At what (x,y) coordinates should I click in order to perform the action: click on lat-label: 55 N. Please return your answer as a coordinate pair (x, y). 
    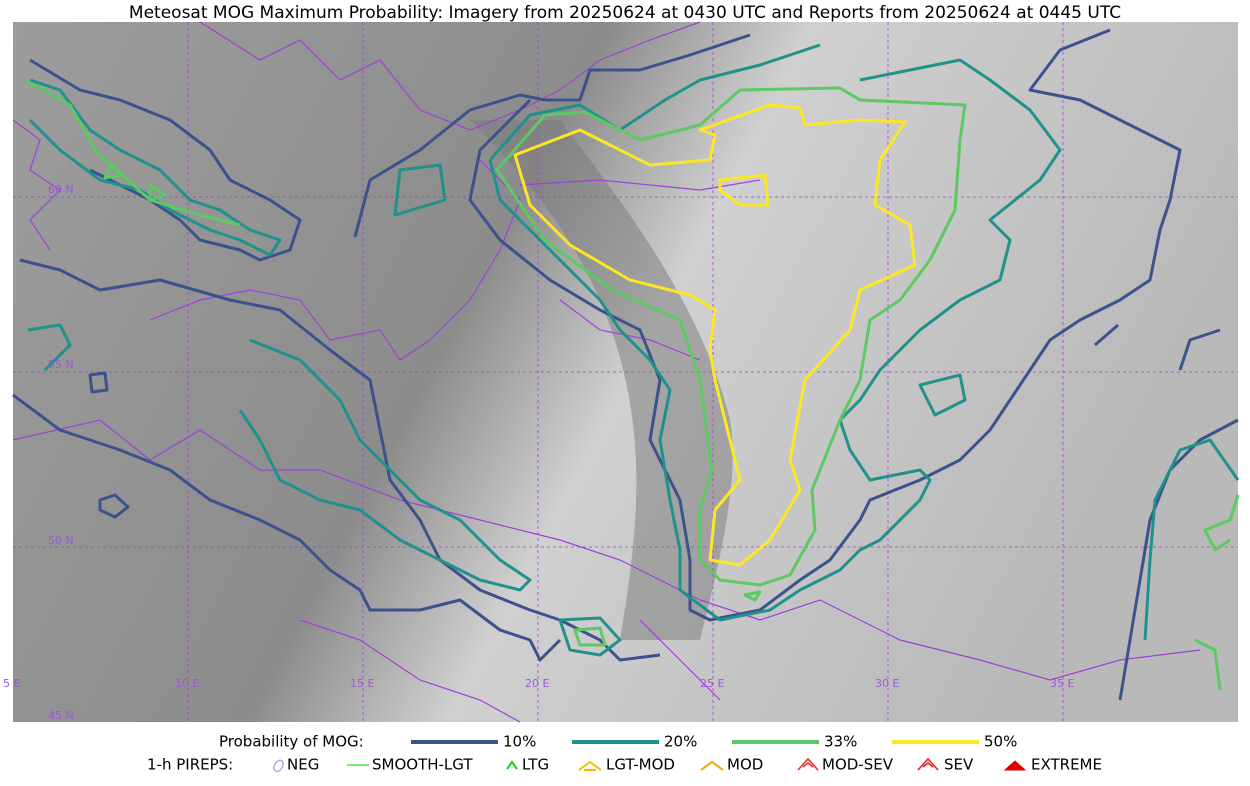
    Looking at the image, I should click on (61, 364).